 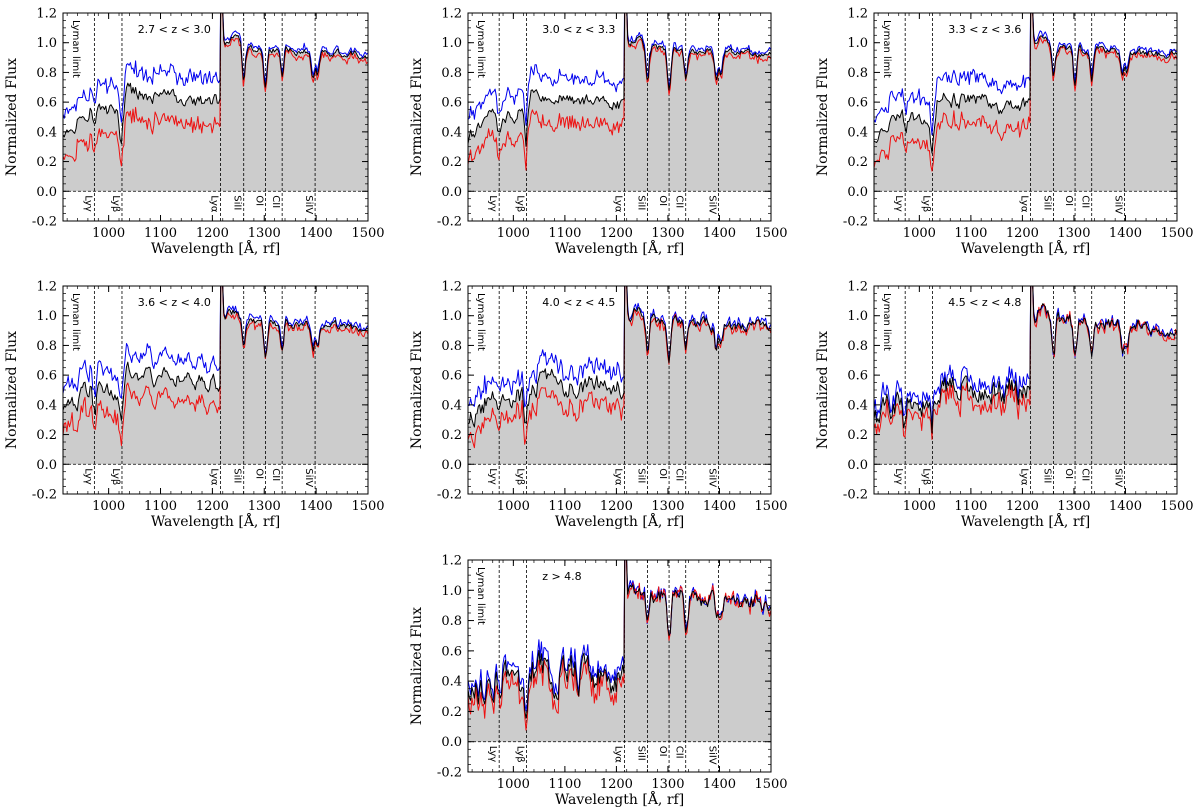 I want to click on panel-label: z > 4.8, so click(x=561, y=576).